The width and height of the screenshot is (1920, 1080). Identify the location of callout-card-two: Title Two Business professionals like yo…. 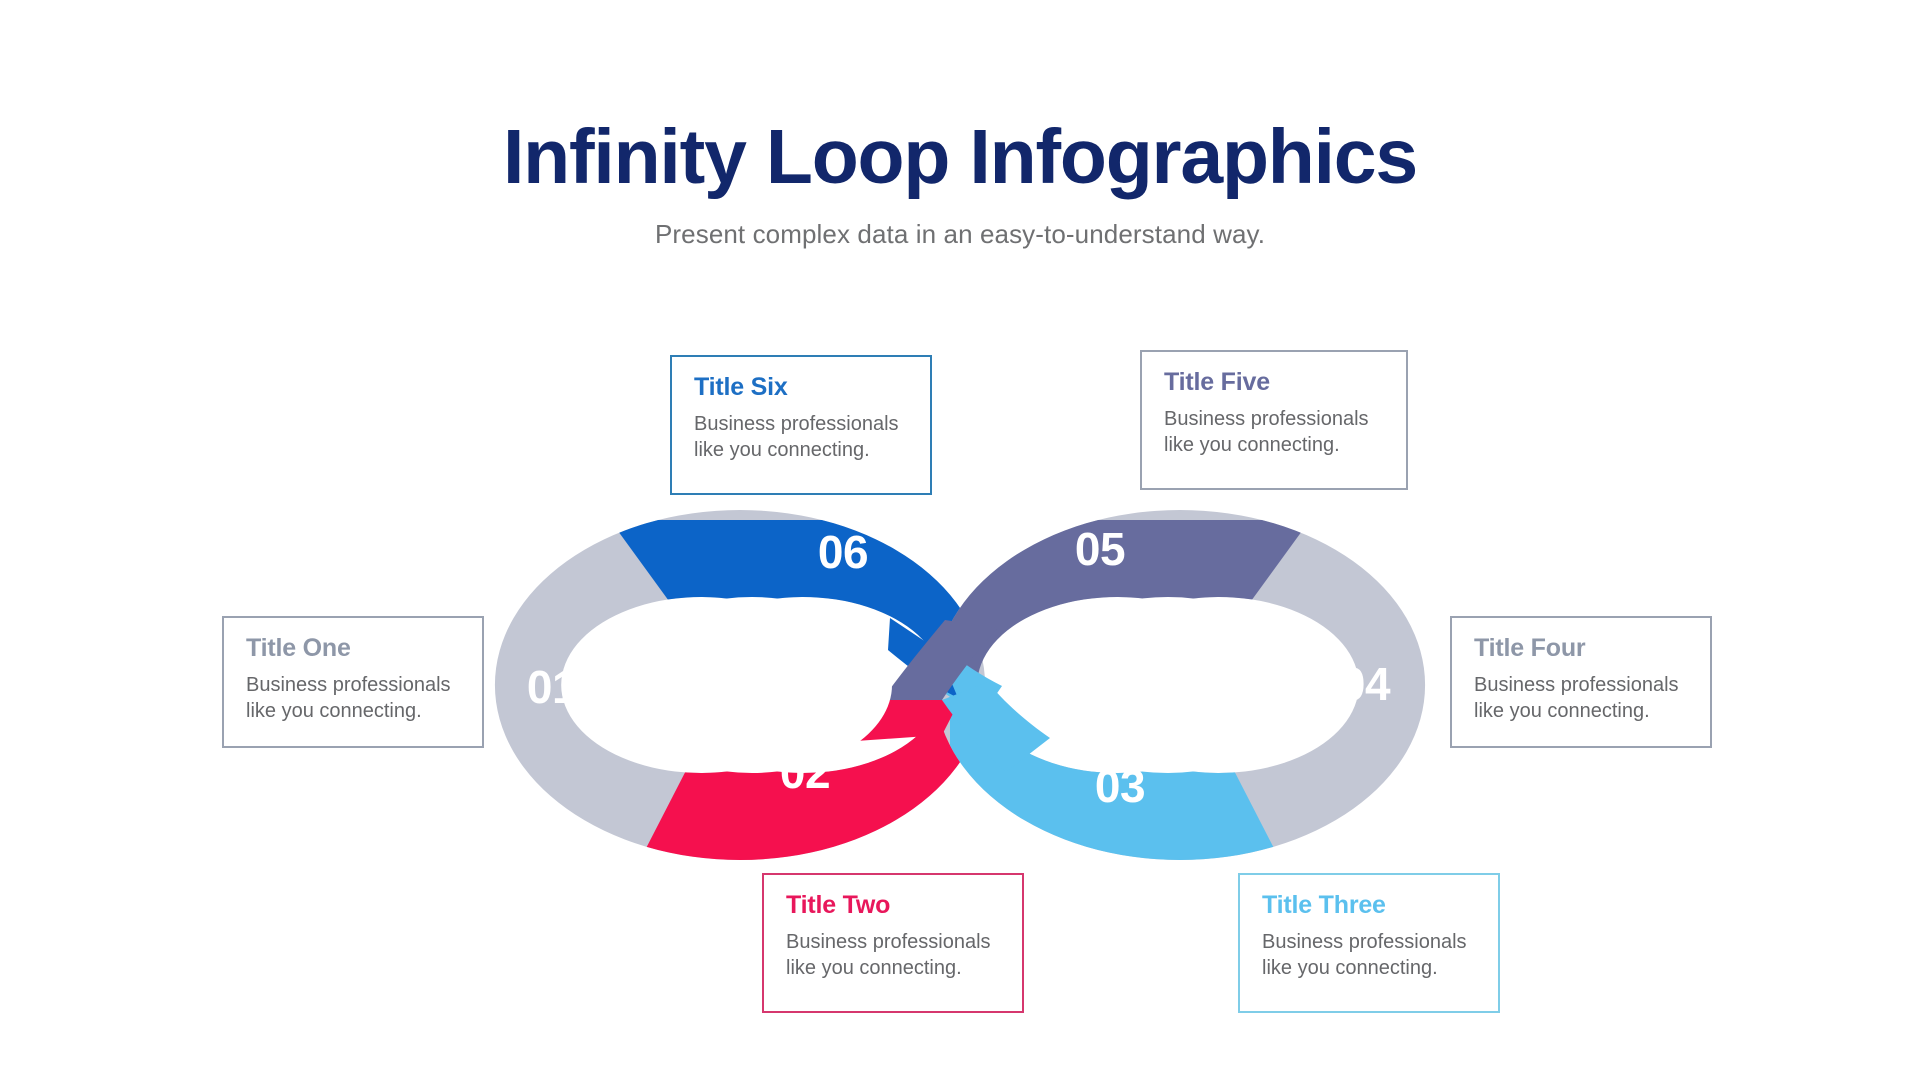
(893, 943).